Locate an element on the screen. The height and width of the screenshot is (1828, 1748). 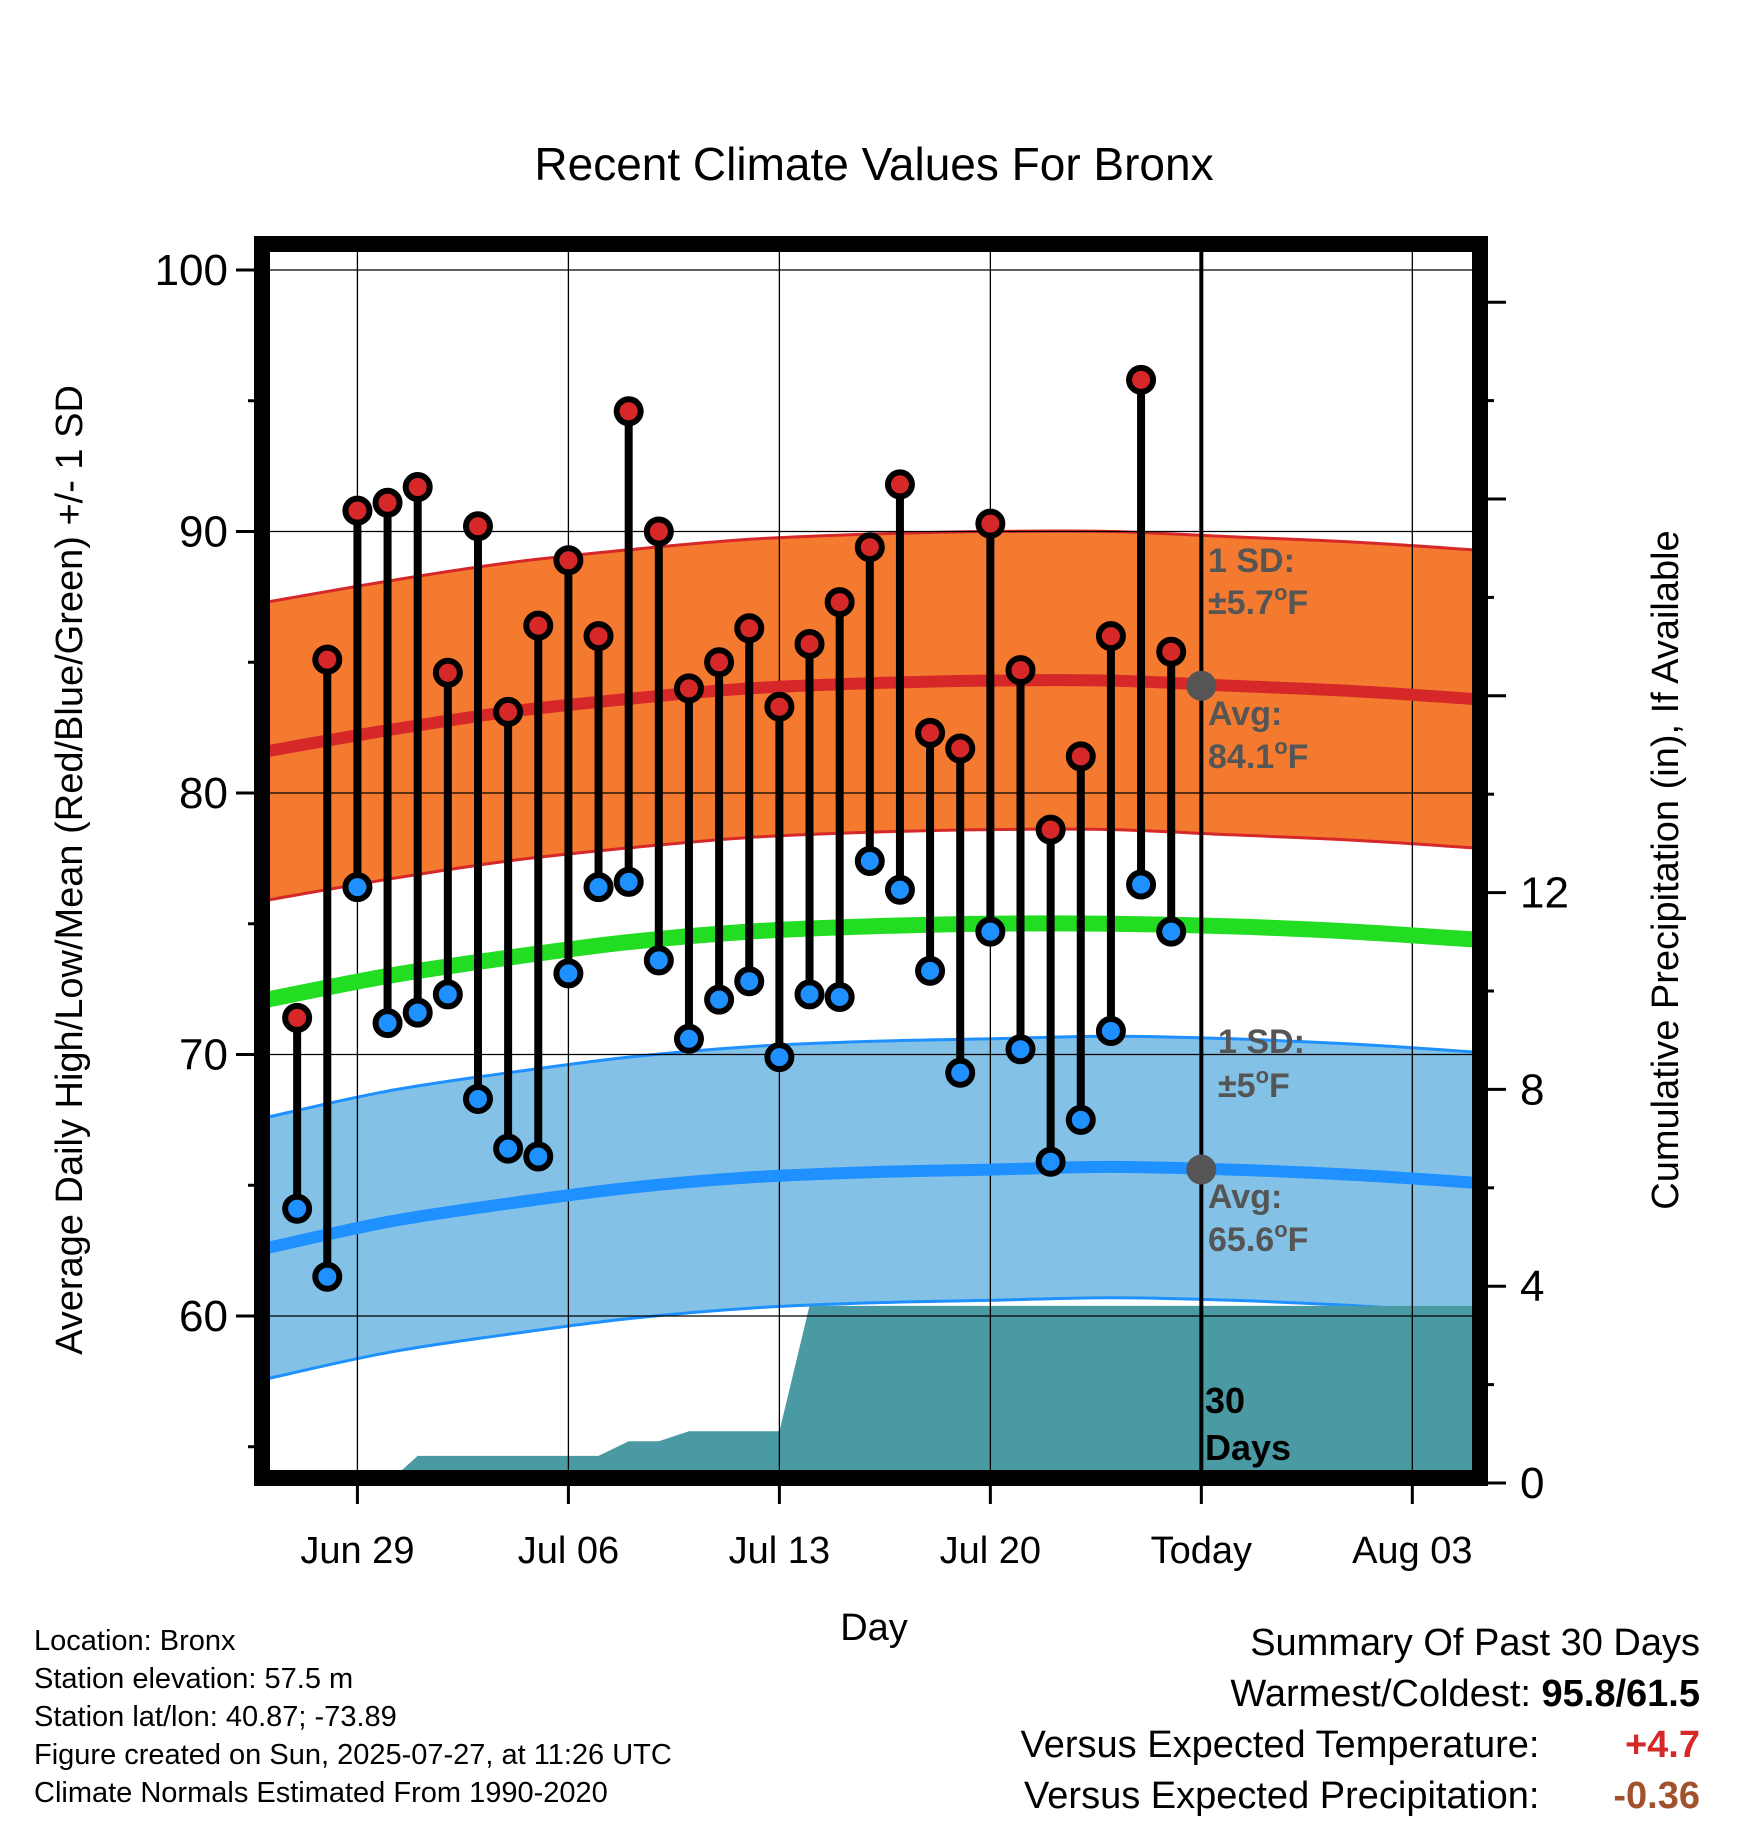
precip-area is located at coordinates (936, 1391).